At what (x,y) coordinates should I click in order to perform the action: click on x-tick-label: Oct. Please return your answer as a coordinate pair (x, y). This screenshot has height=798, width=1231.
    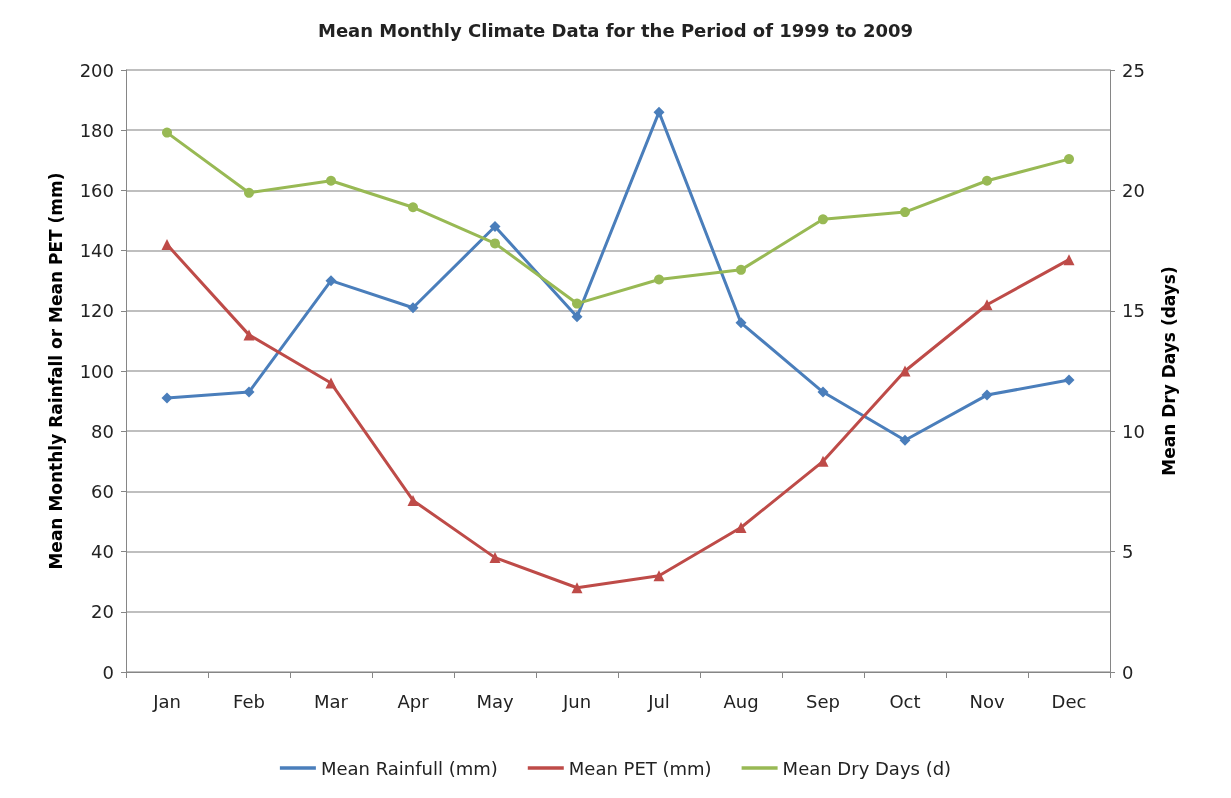
    Looking at the image, I should click on (905, 701).